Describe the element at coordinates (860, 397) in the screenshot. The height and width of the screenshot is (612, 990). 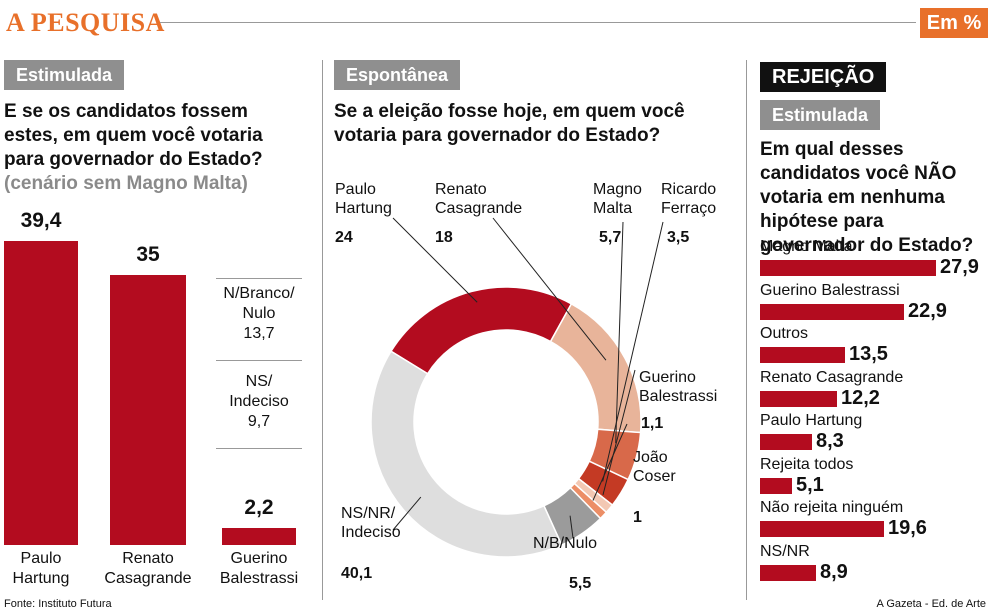
I see `rejection-value-label: 12,2` at that location.